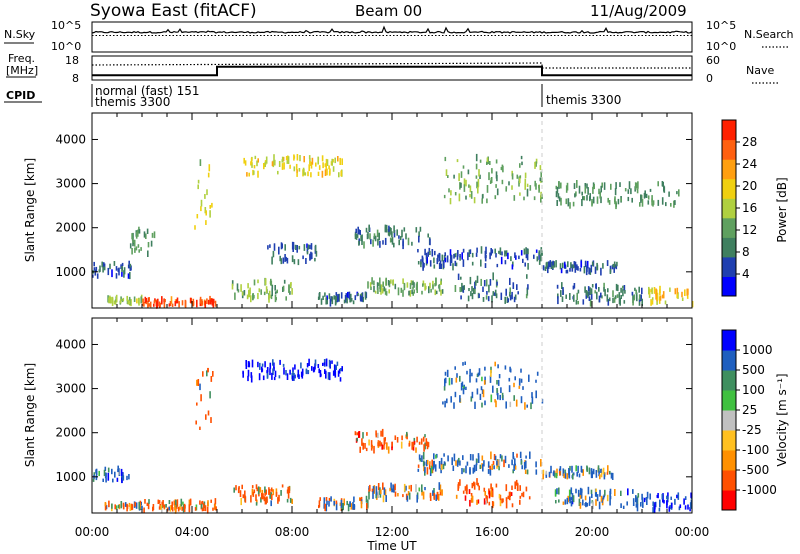 Image resolution: width=800 pixels, height=554 pixels. Describe the element at coordinates (782, 419) in the screenshot. I see `velocity-cbar-label: Velocity [m s⁻¹]` at that location.